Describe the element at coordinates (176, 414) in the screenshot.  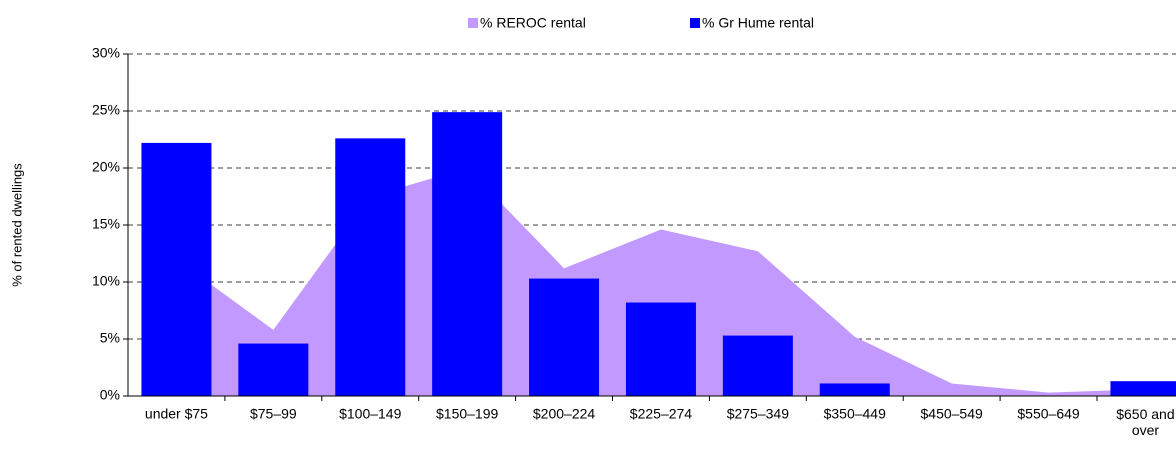
I see `x-tick-label: under $75` at that location.